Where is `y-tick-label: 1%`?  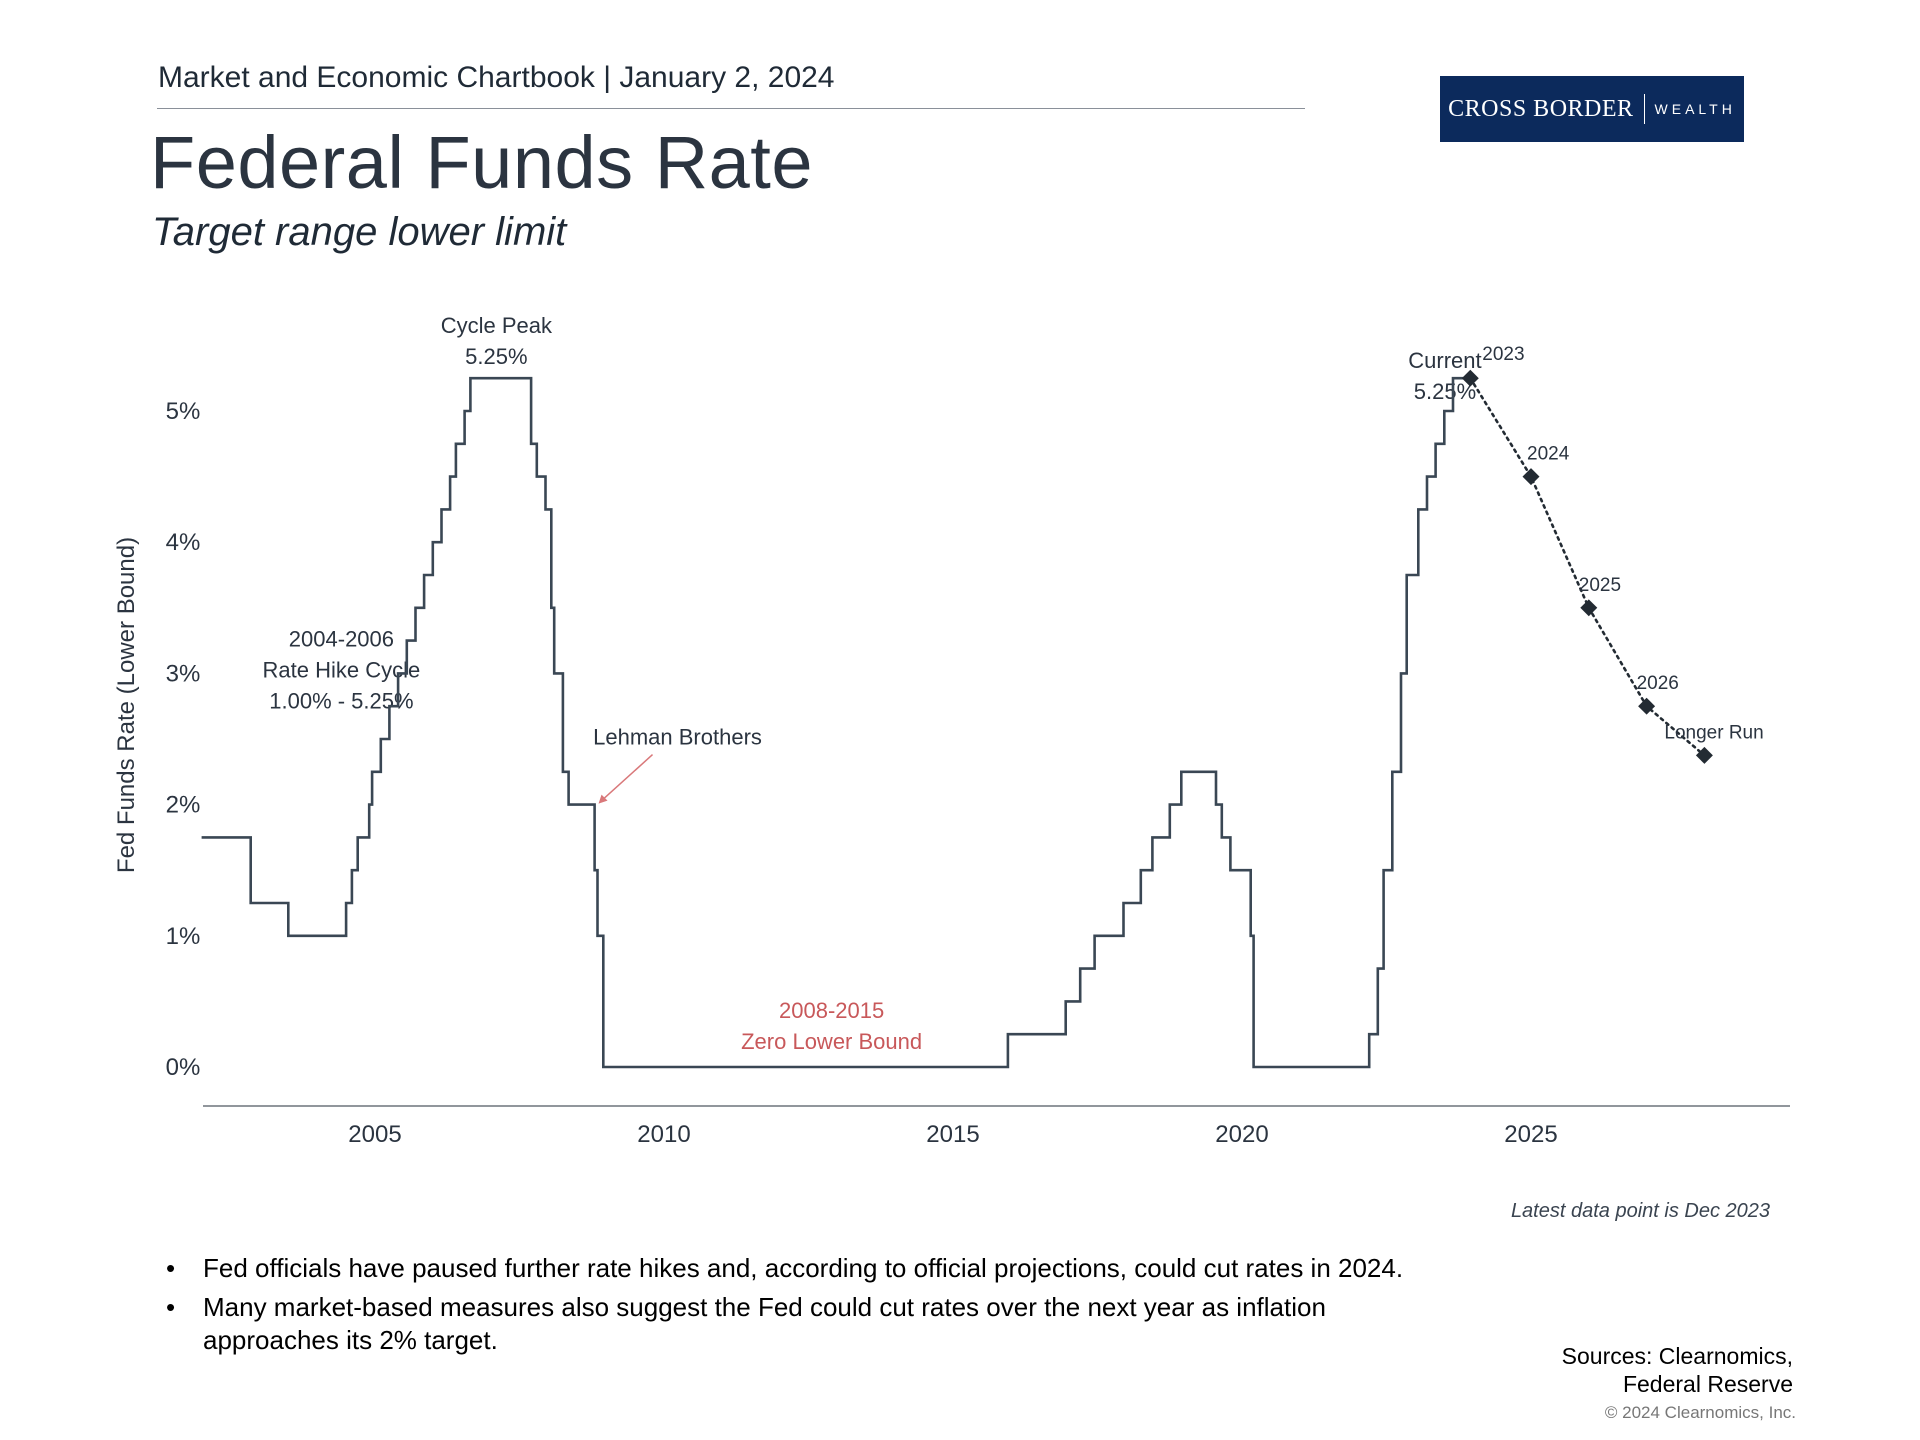 y-tick-label: 1% is located at coordinates (183, 936).